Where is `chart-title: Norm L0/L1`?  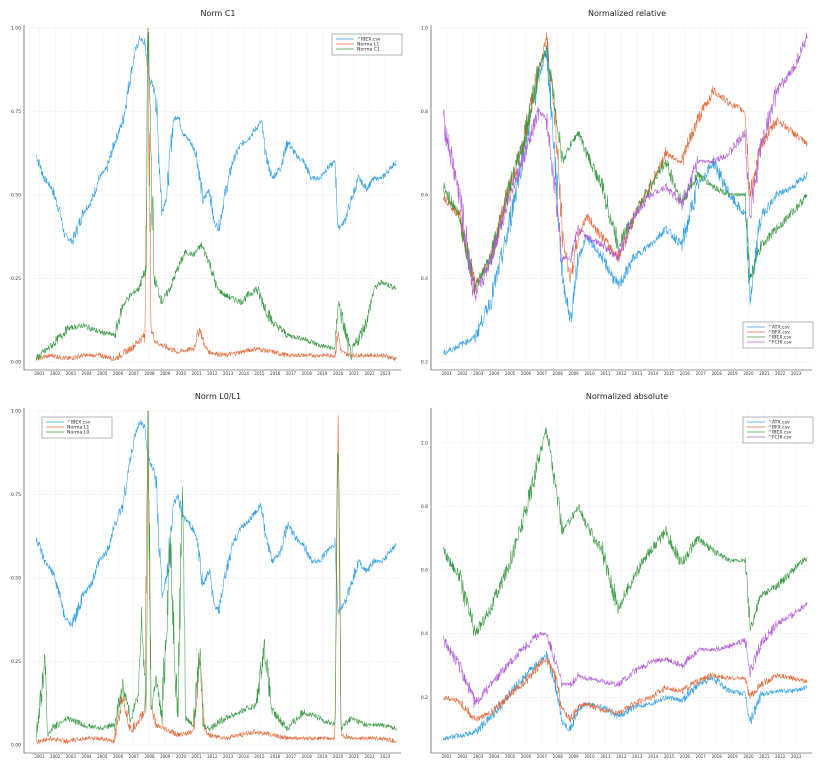 chart-title: Norm L0/L1 is located at coordinates (218, 396).